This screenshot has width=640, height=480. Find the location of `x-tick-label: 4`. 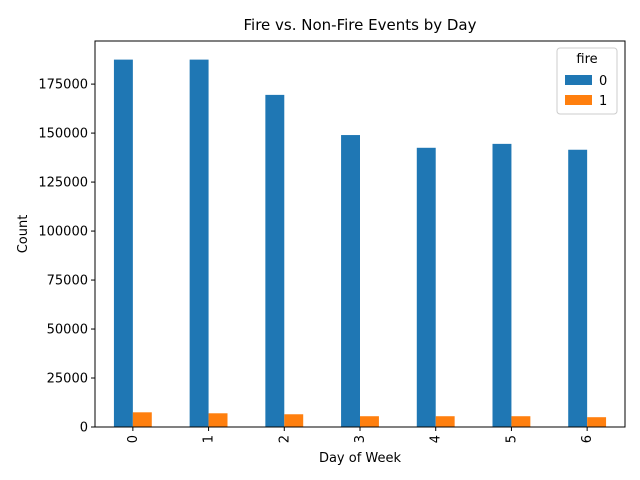

x-tick-label: 4 is located at coordinates (436, 439).